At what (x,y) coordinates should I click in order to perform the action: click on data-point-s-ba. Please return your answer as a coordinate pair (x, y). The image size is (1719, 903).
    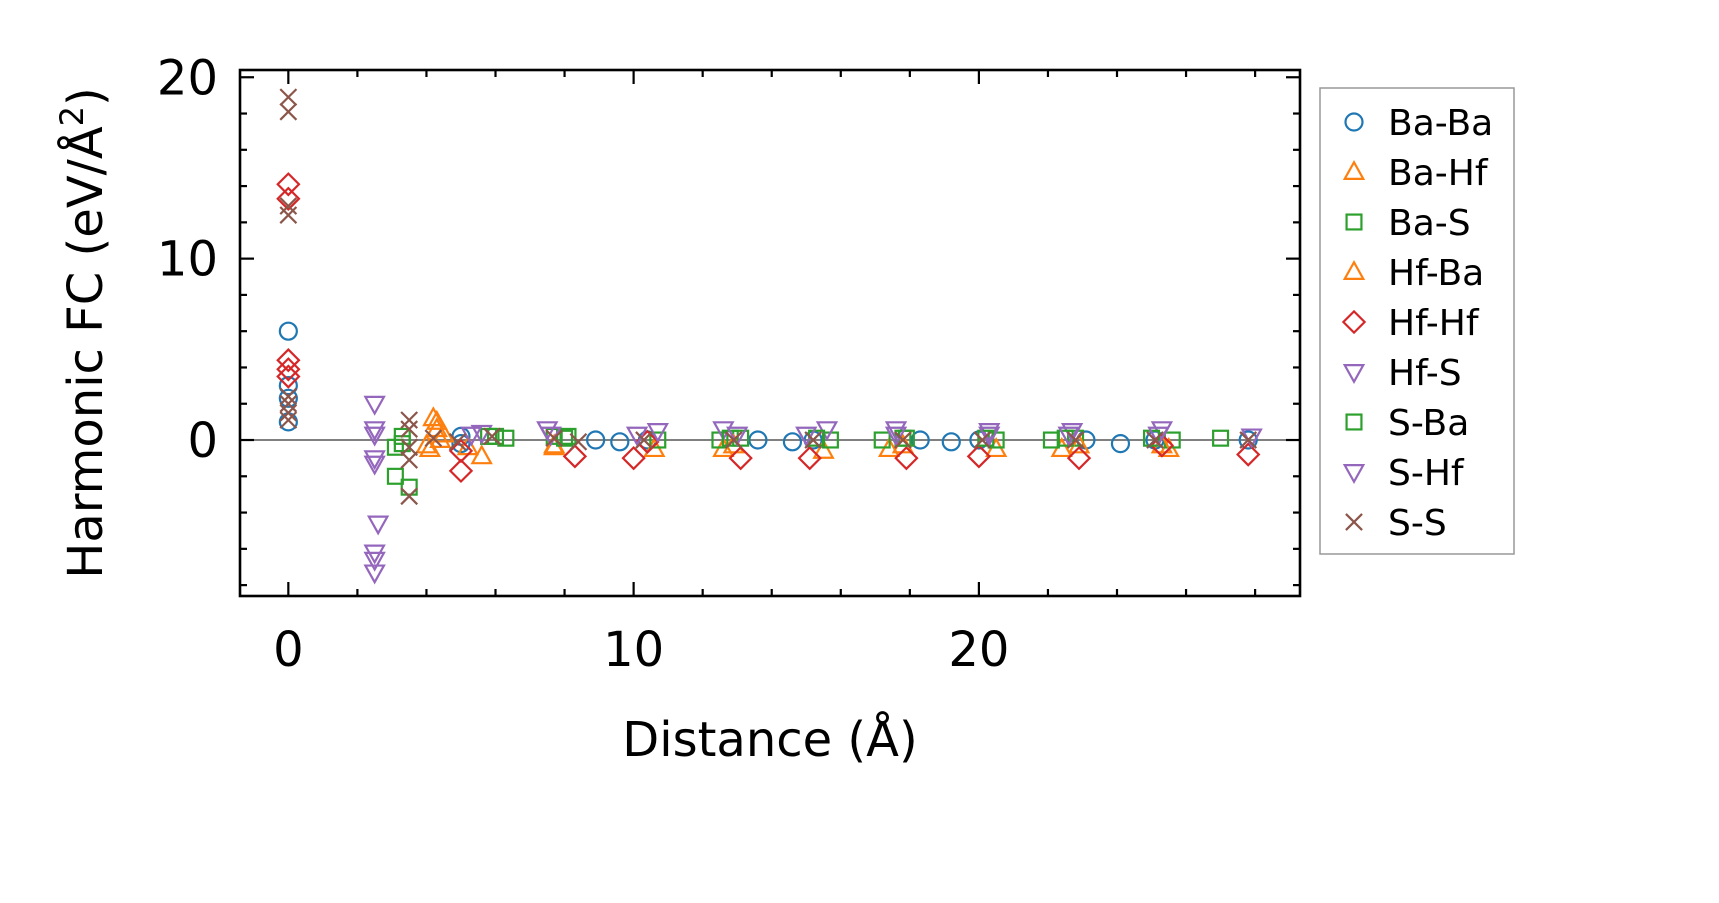
    Looking at the image, I should click on (565, 438).